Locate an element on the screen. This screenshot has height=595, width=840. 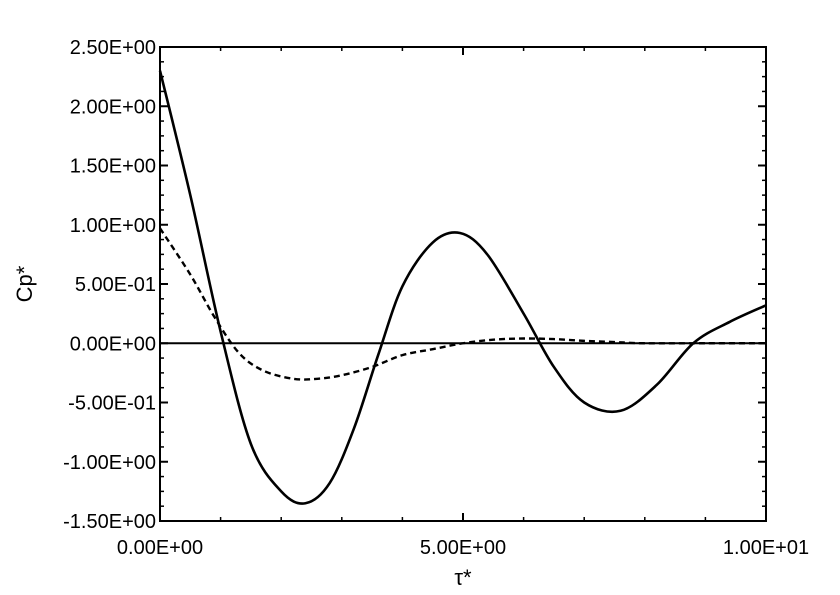
y-tick-label: 1.50E+00 is located at coordinates (113, 167).